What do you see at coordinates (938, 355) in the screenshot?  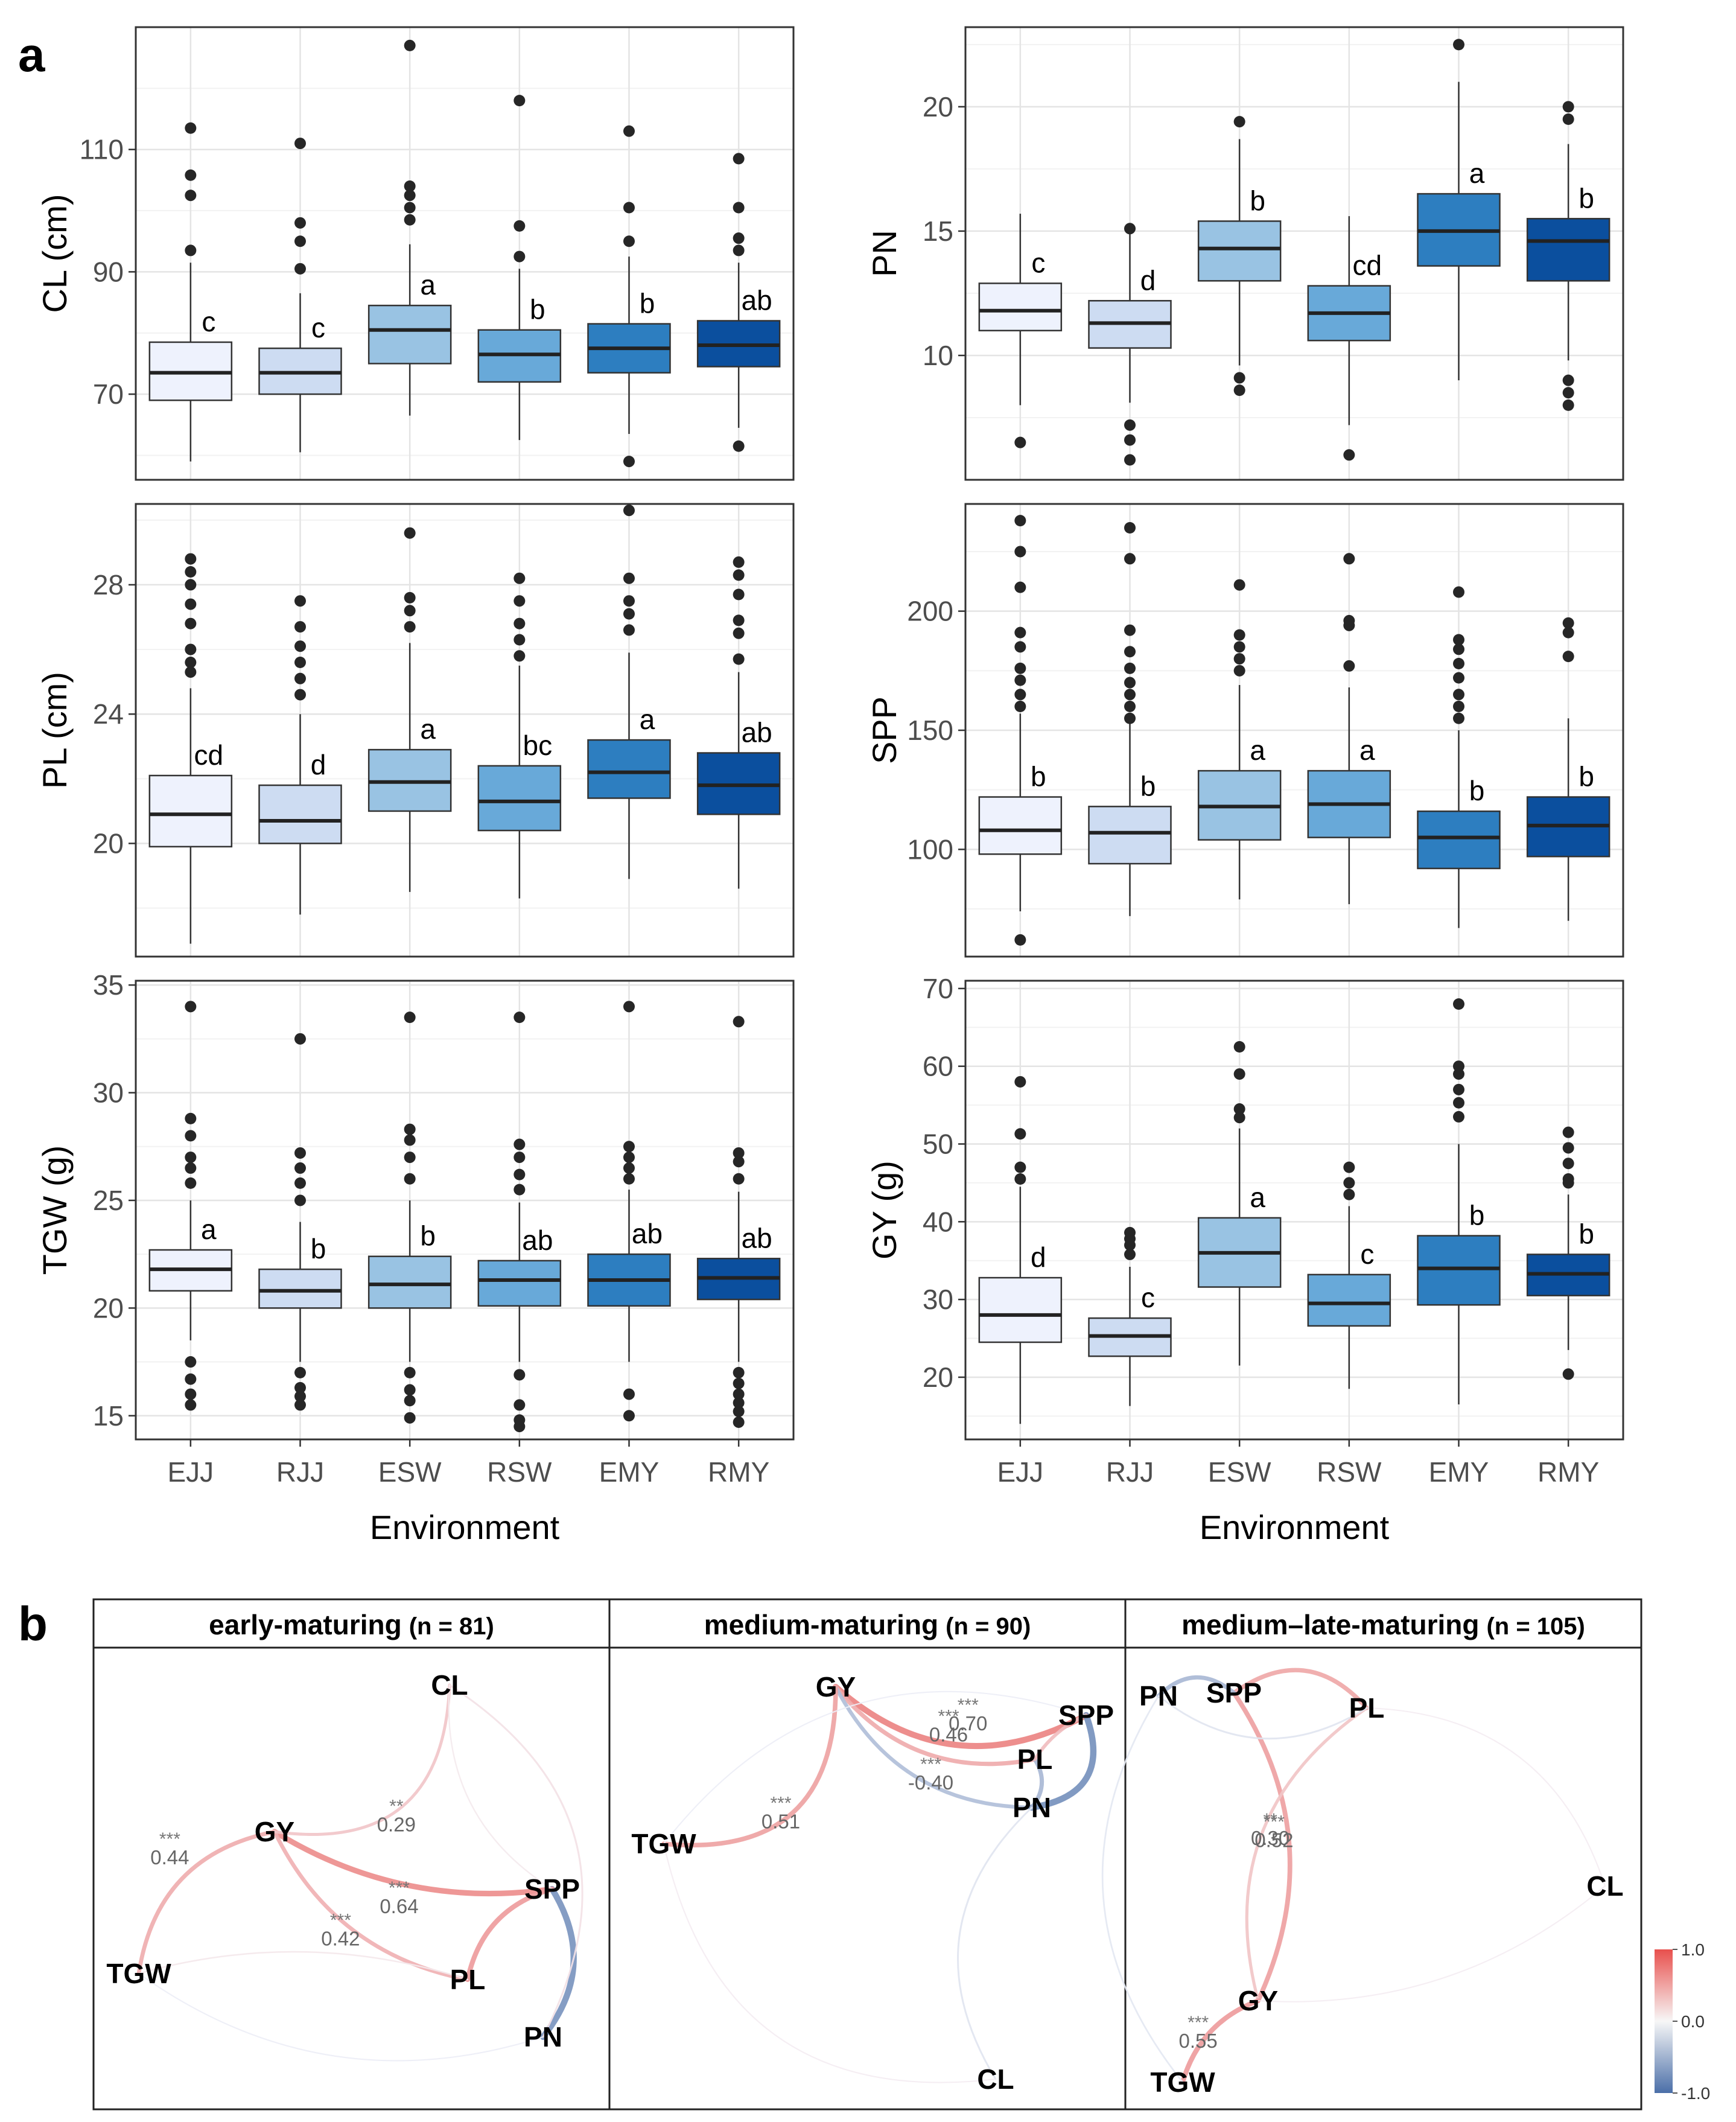 I see `y-tick-label: 10` at bounding box center [938, 355].